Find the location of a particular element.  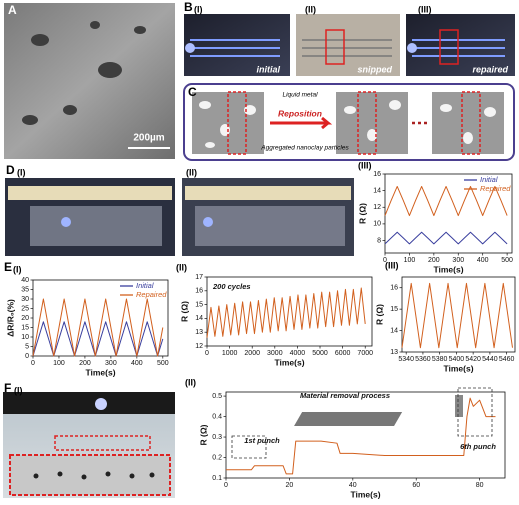

panel-label: (III) is located at coordinates (392, 265).